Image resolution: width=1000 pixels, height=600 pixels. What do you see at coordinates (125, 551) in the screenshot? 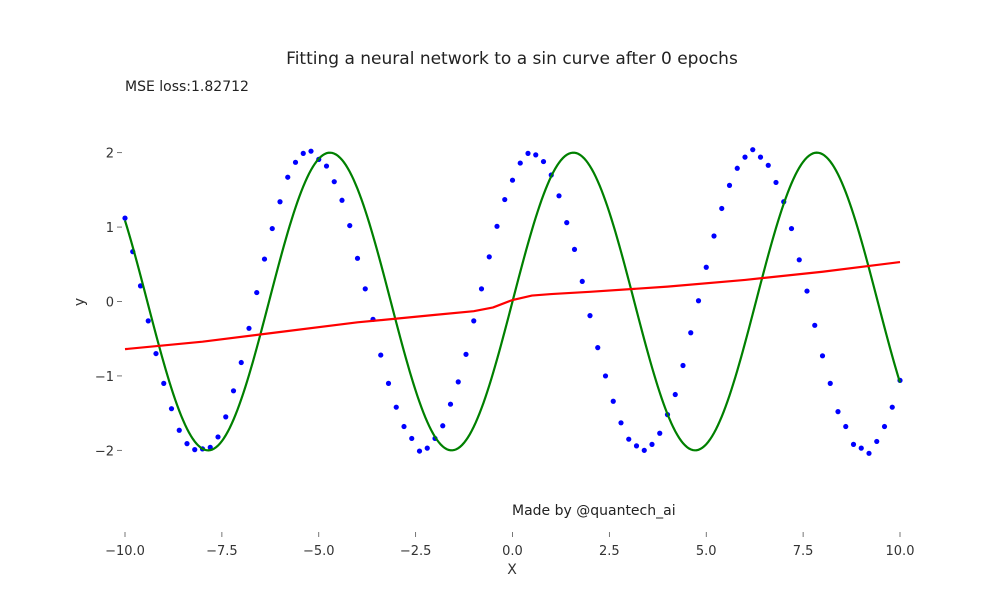
I see `x-tick-label: −10.0` at bounding box center [125, 551].